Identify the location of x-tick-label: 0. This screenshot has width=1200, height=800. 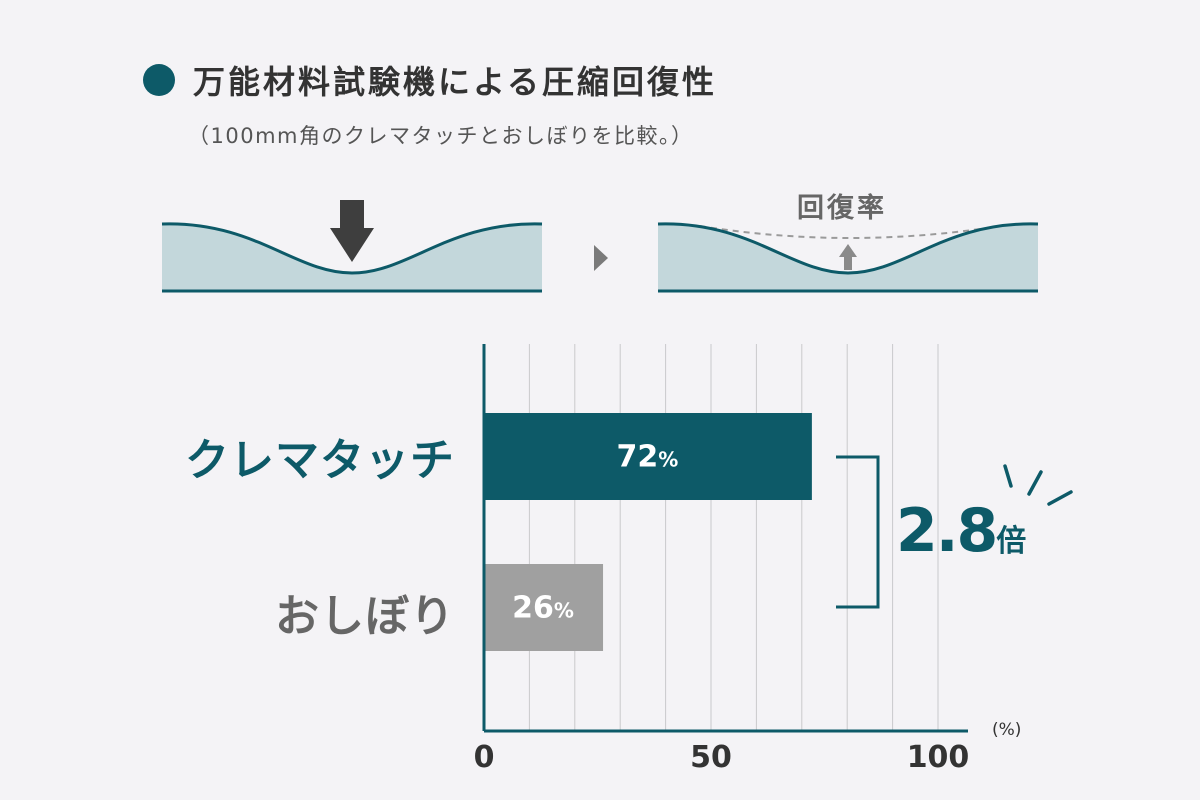
(484, 757).